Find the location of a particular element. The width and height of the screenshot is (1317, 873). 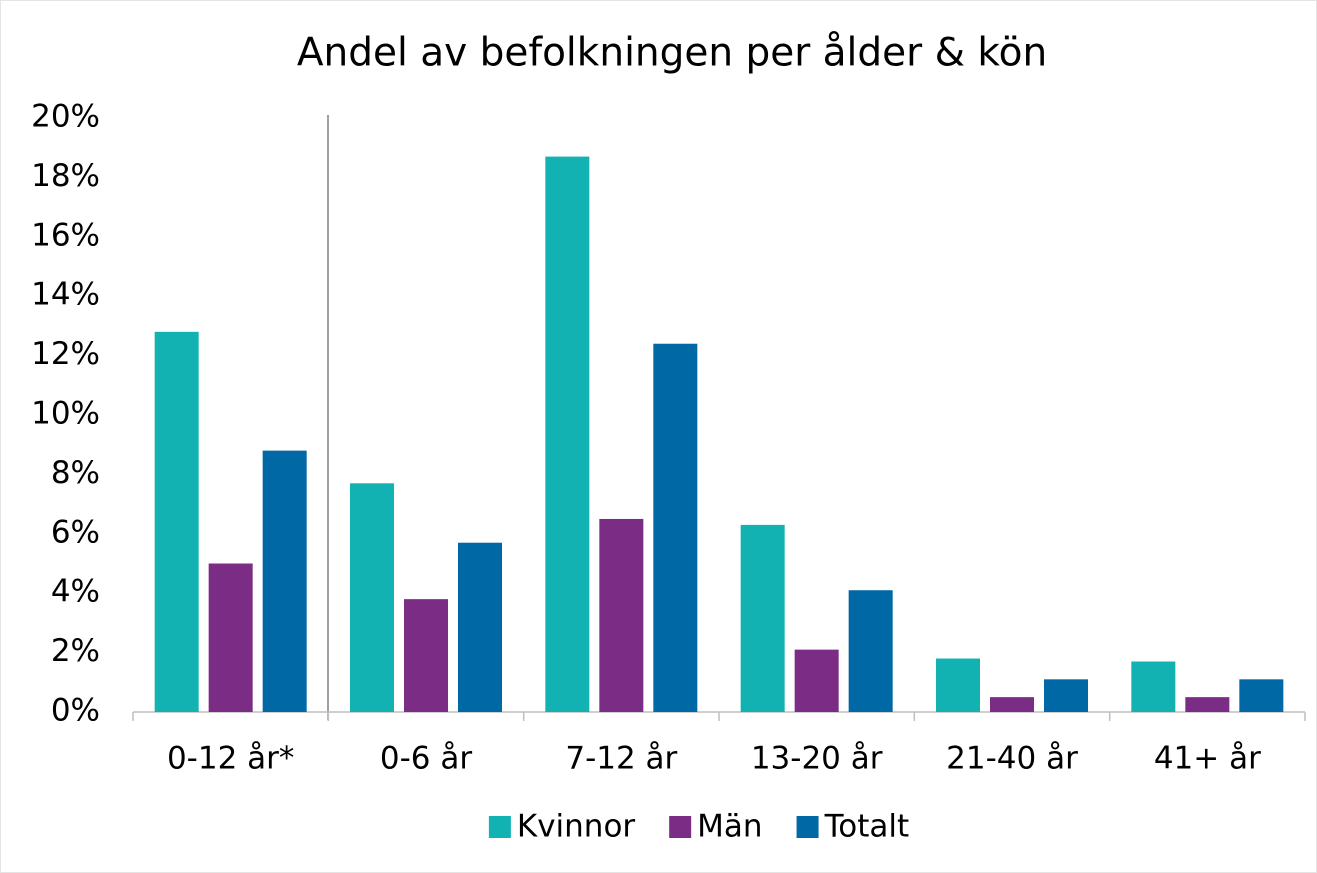

y-tick-label: 14% is located at coordinates (65, 295).